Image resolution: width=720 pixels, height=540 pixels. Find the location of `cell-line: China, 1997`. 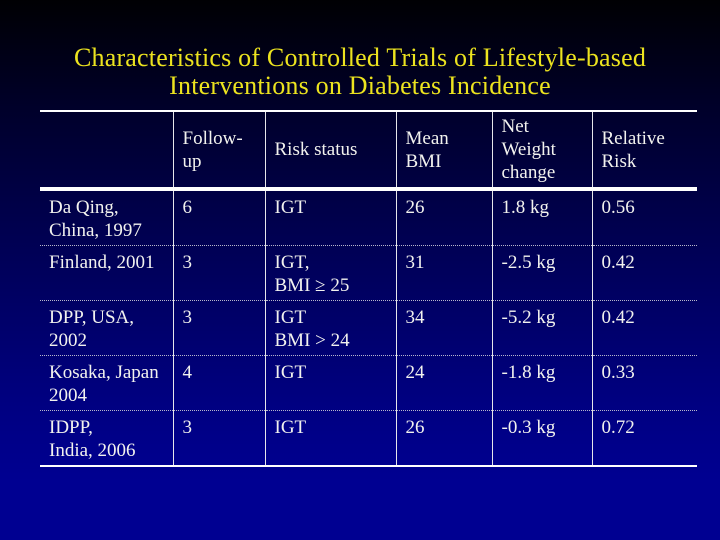

cell-line: China, 1997 is located at coordinates (95, 230).